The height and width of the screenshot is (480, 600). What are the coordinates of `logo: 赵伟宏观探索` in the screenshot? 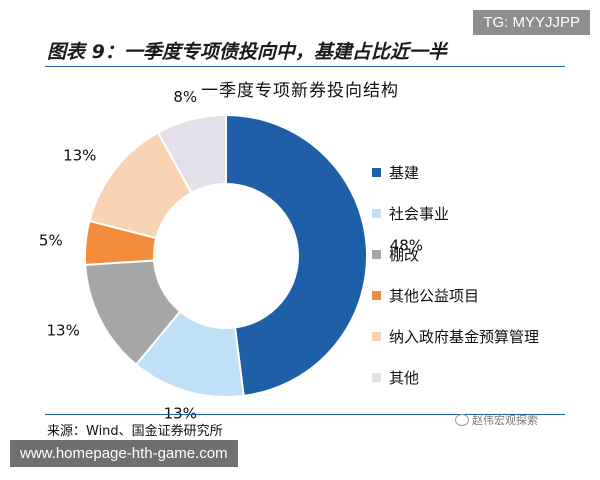 It's located at (496, 420).